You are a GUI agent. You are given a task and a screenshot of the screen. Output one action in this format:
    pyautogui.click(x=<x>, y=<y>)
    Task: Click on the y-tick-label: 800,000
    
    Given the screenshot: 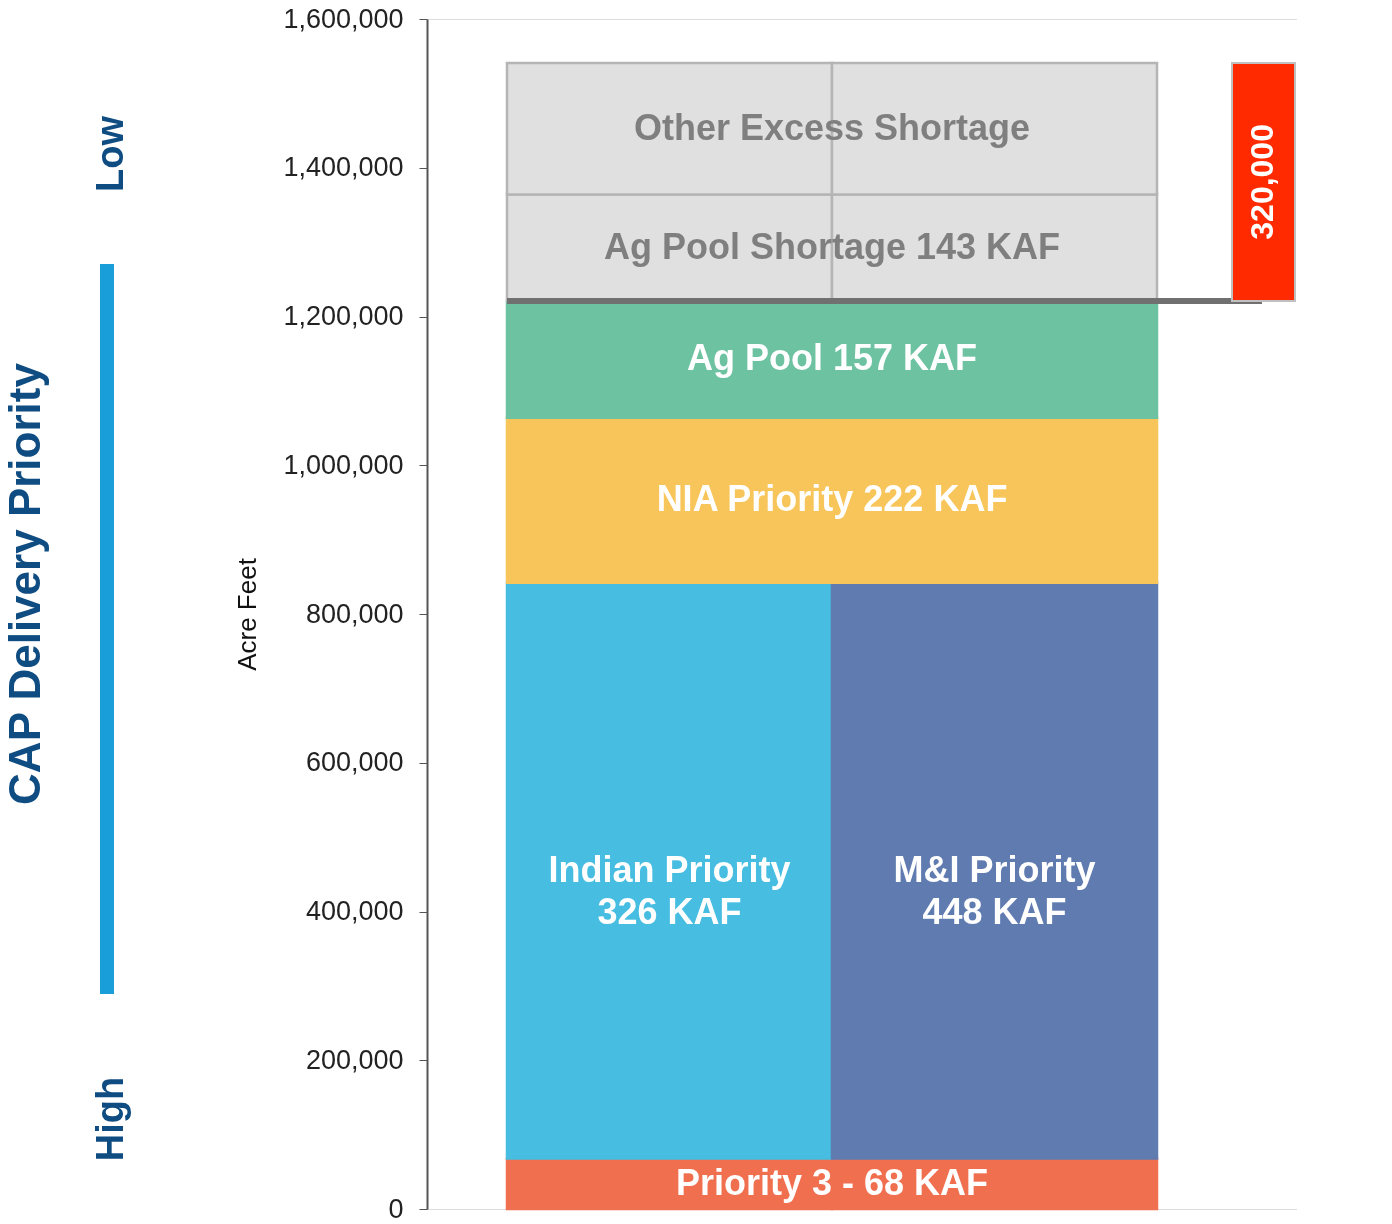 What is the action you would take?
    pyautogui.click(x=354, y=613)
    